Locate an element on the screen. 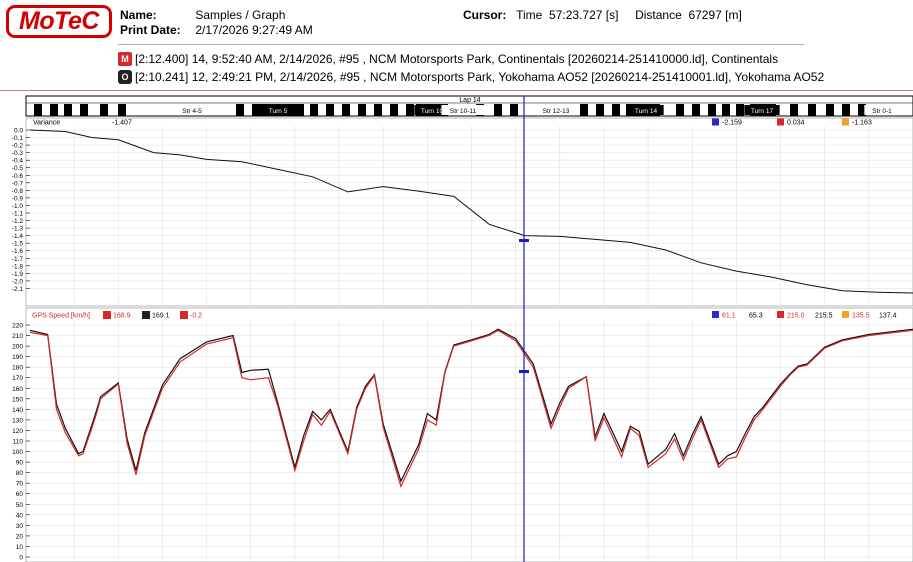 Image resolution: width=913 pixels, height=562 pixels. speed-tick-label: 180 is located at coordinates (17, 368).